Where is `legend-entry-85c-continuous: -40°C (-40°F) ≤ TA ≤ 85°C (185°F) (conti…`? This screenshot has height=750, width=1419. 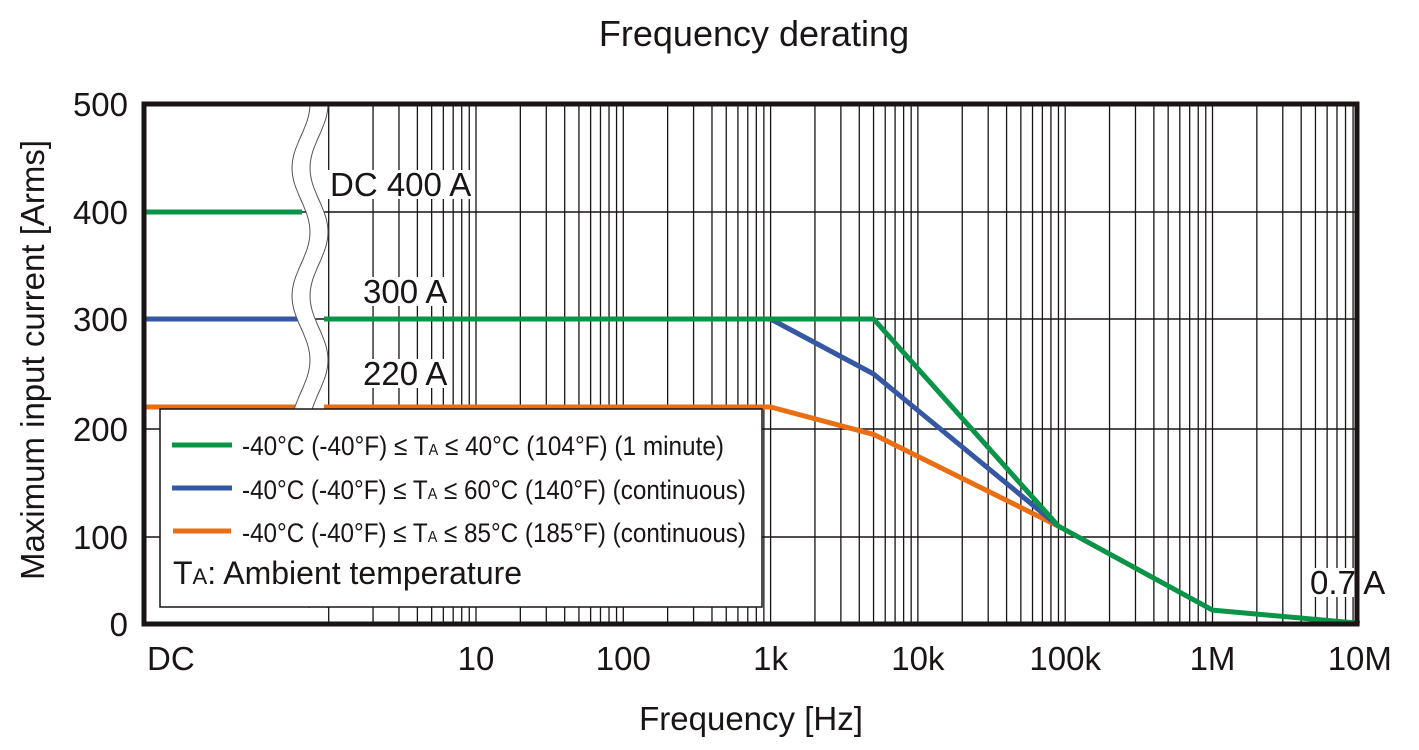
legend-entry-85c-continuous: -40°C (-40°F) ≤ TA ≤ 85°C (185°F) (conti… is located at coordinates (494, 533).